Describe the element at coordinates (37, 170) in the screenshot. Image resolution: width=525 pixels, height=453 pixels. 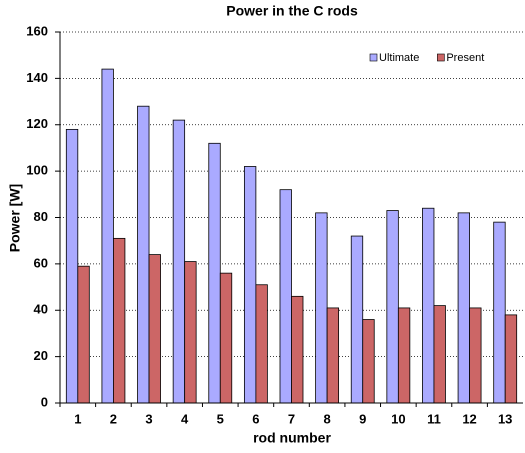
I see `y-tick-label: 100` at that location.